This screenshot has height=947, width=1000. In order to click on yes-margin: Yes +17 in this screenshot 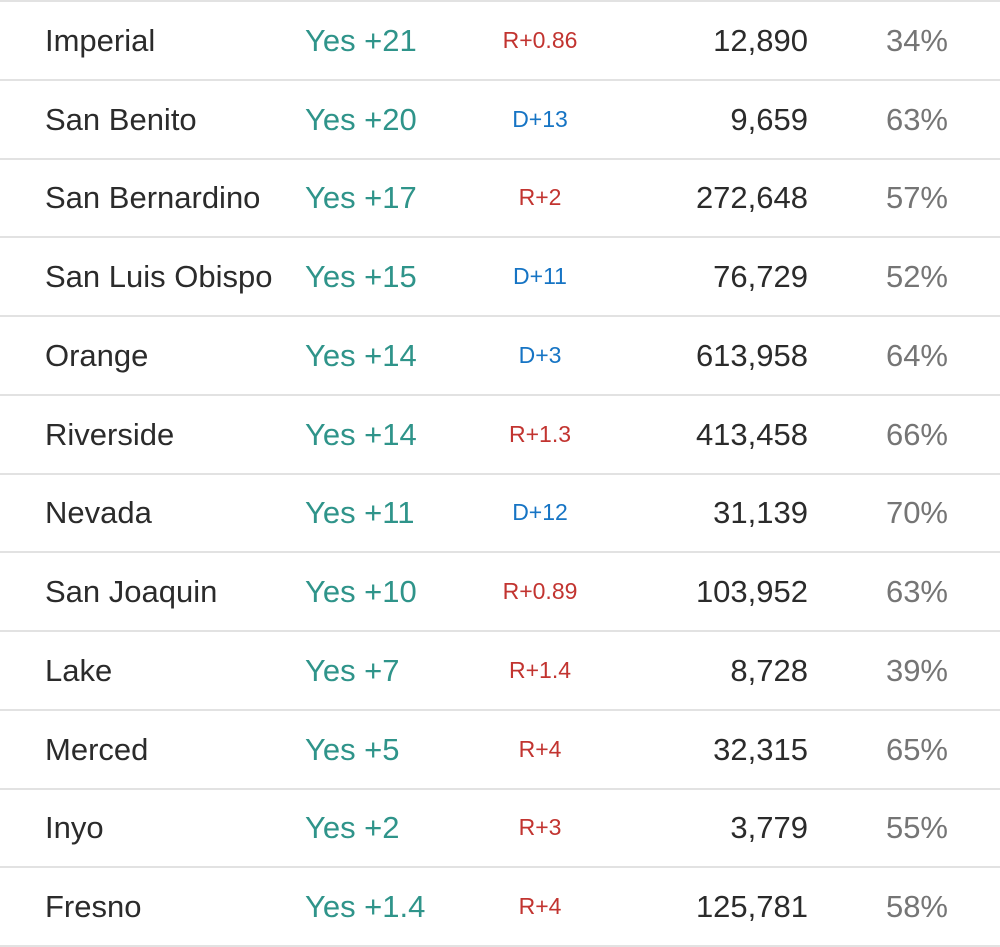, I will do `click(361, 198)`.